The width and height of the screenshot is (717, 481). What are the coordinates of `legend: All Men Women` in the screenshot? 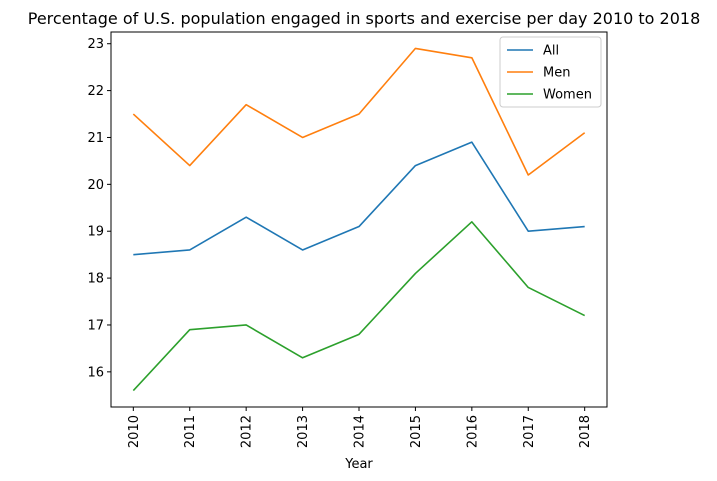 It's located at (550, 72).